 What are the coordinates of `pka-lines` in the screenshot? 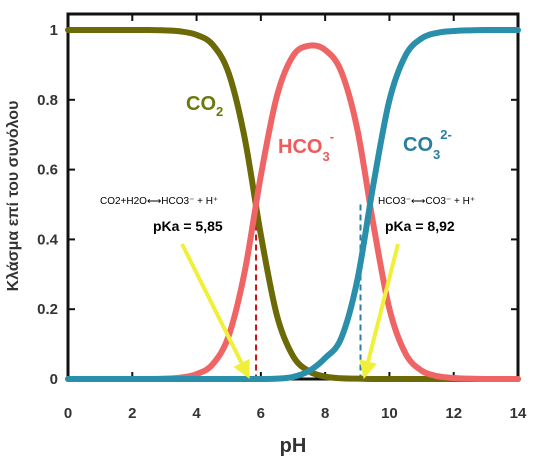 It's located at (308, 291).